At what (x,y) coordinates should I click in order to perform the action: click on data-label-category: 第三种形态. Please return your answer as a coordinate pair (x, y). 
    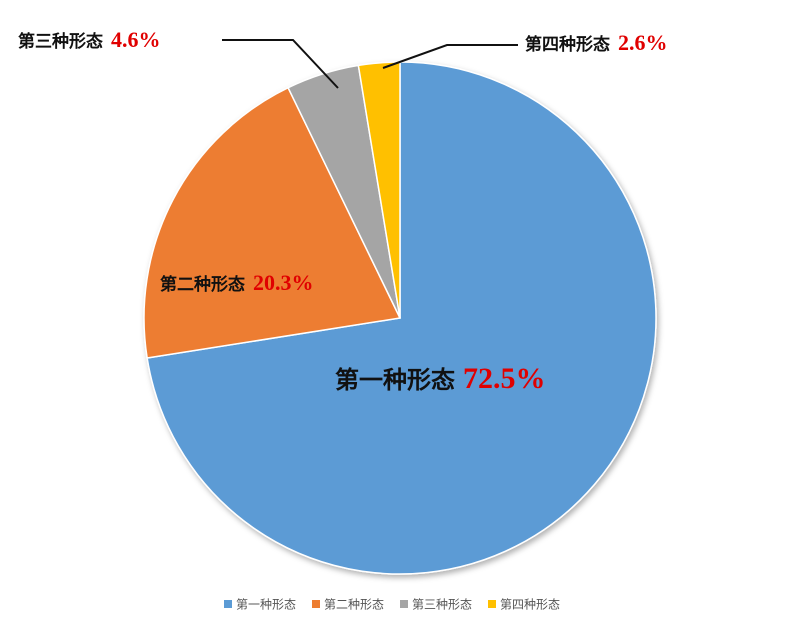
    Looking at the image, I should click on (60, 41).